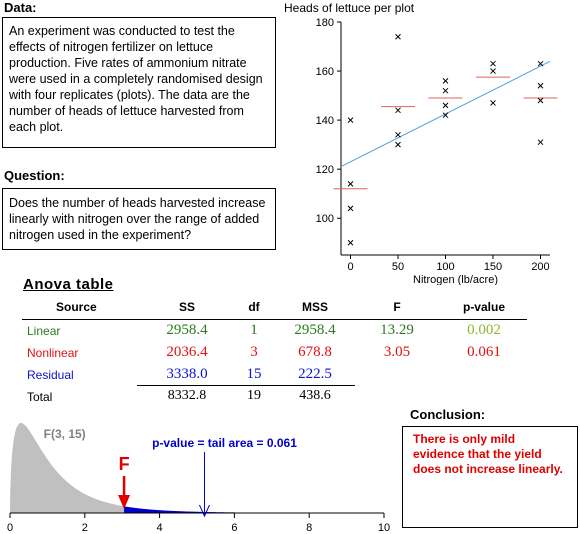  Describe the element at coordinates (309, 528) in the screenshot. I see `f-x-tick-label: 8` at that location.